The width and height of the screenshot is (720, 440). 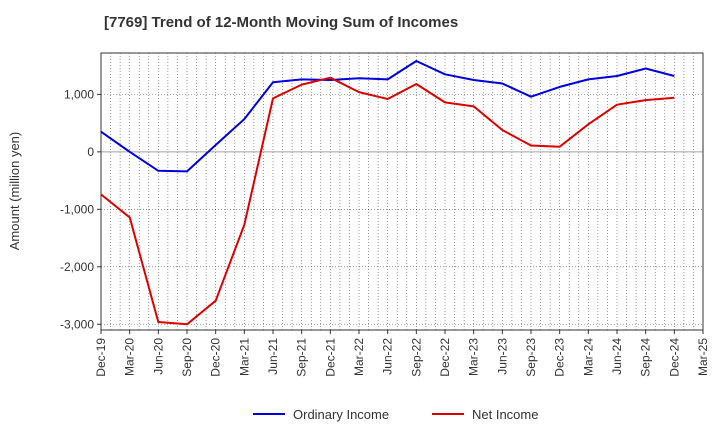 What do you see at coordinates (646, 357) in the screenshot?
I see `x-tick-label: Sep-24` at bounding box center [646, 357].